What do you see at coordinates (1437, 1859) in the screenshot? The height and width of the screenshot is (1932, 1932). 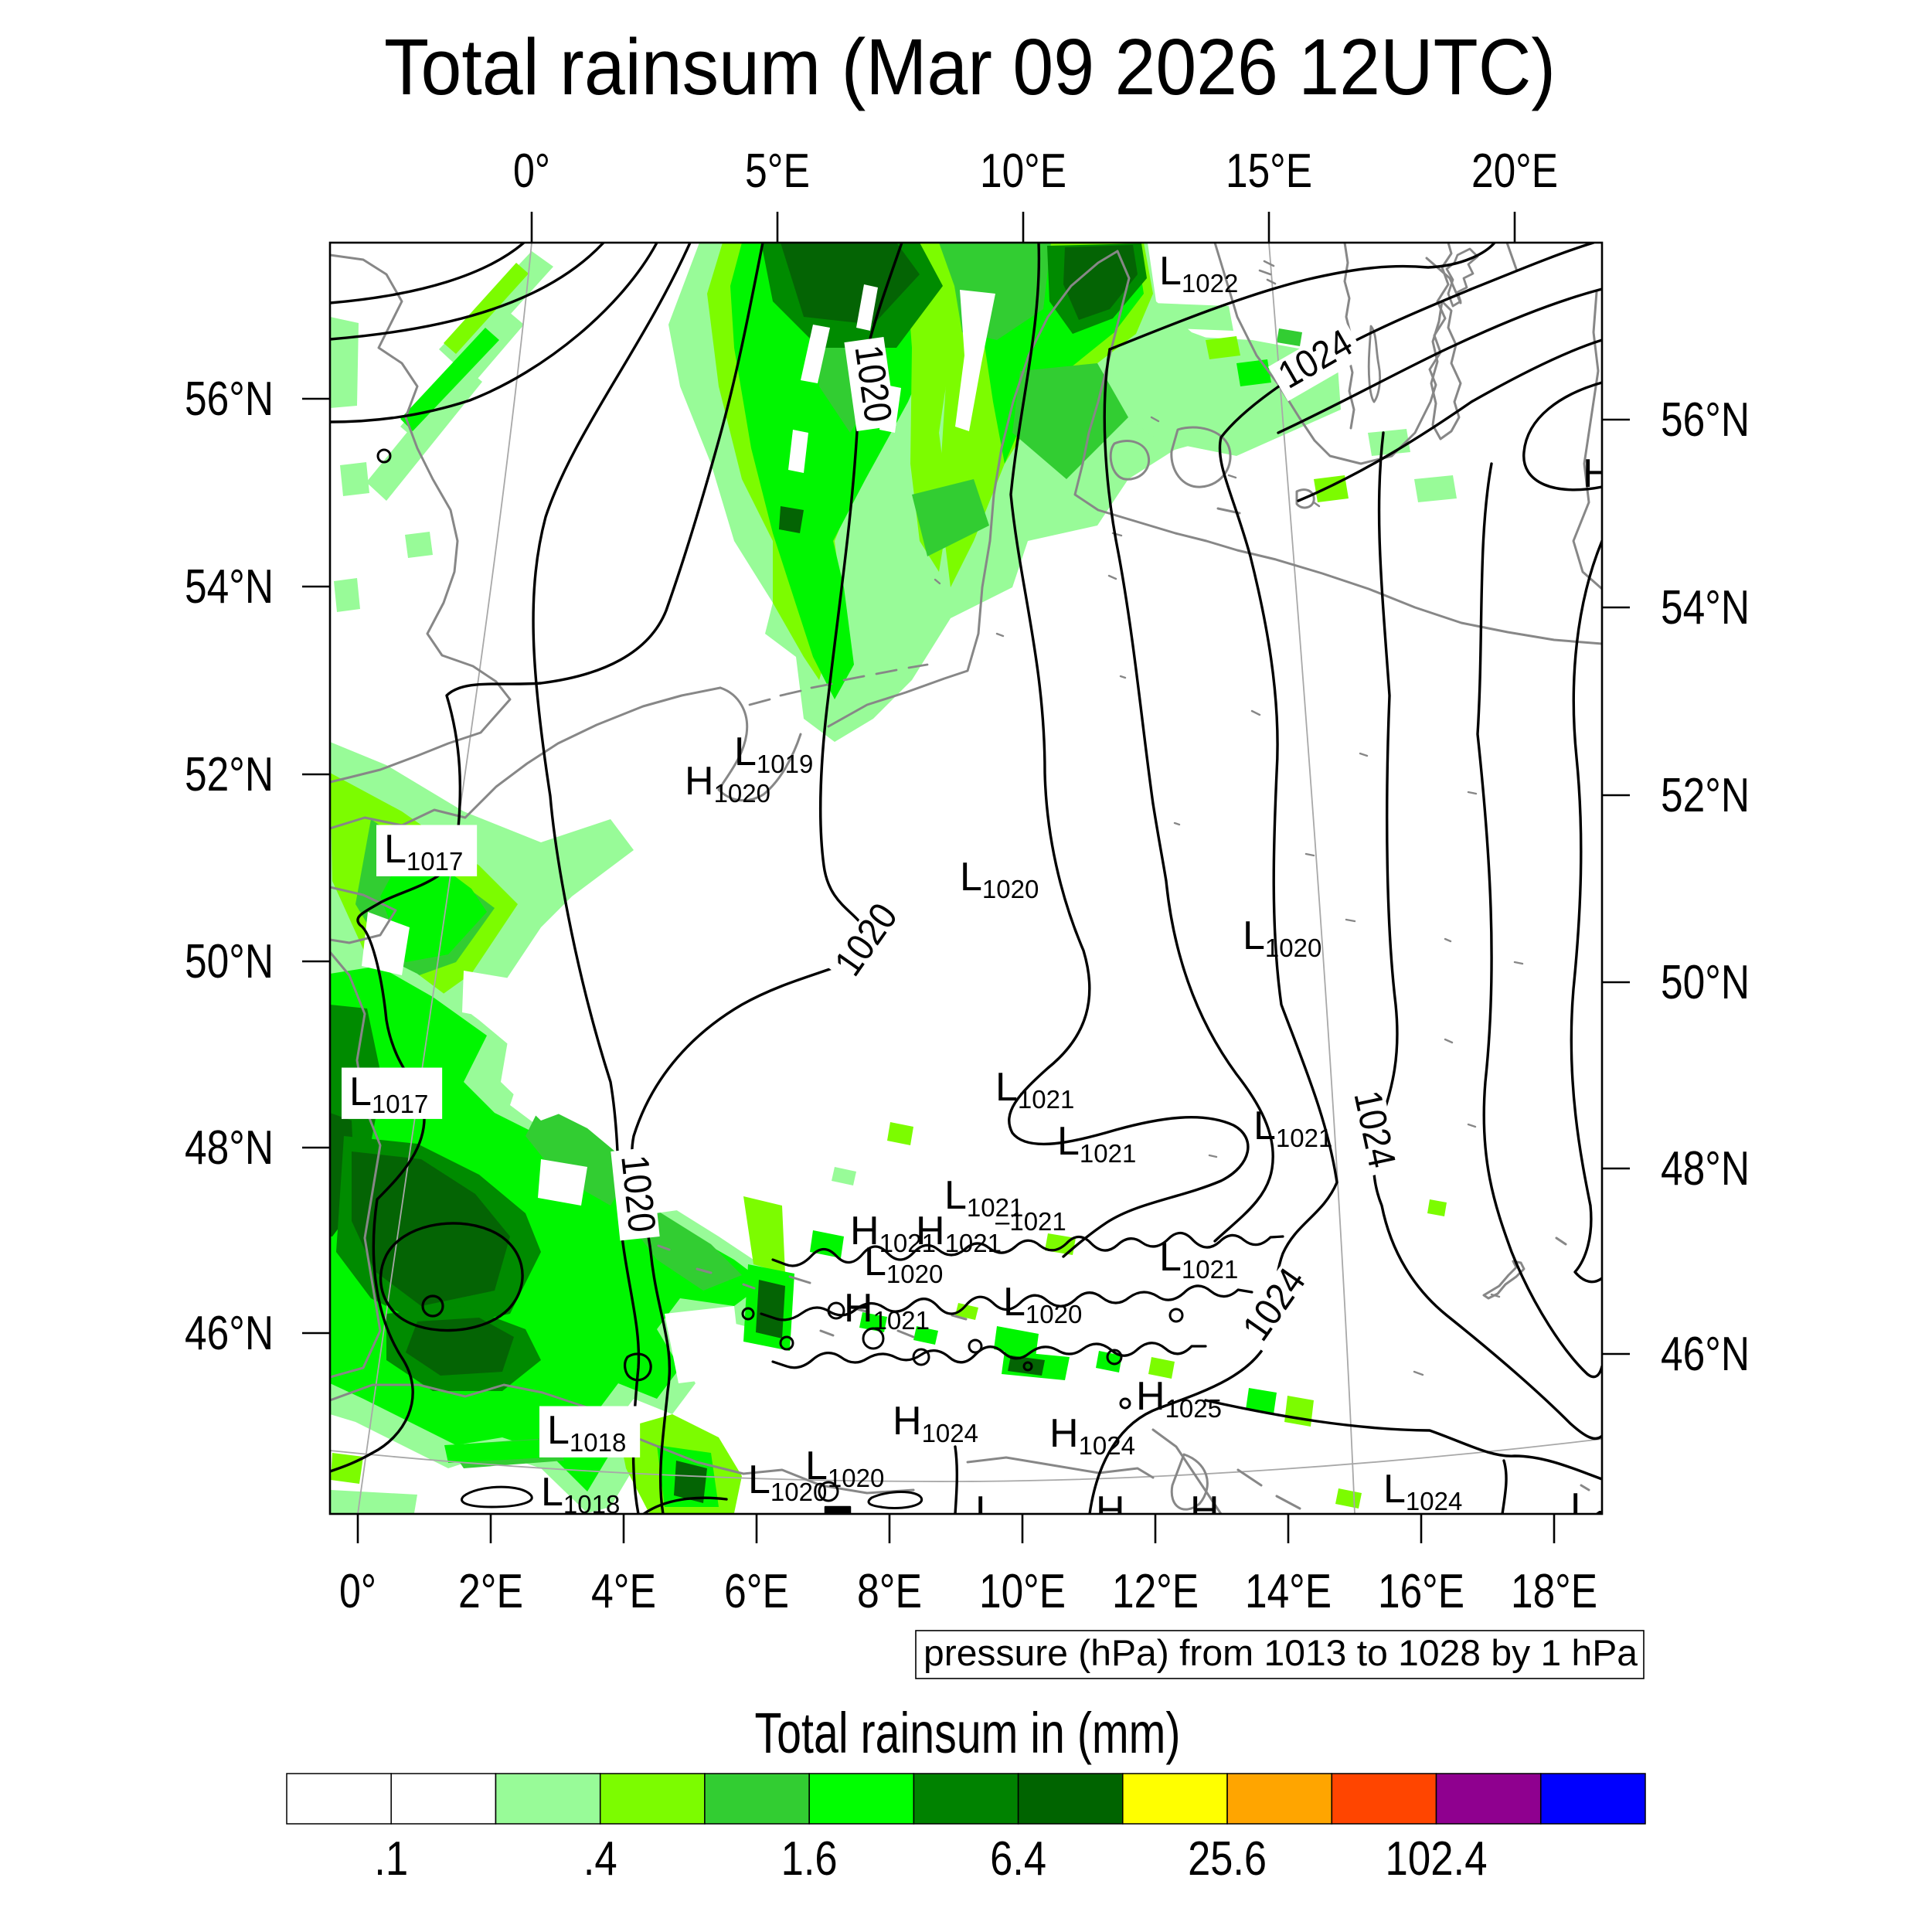 I see `svg-text: 102.4` at bounding box center [1437, 1859].